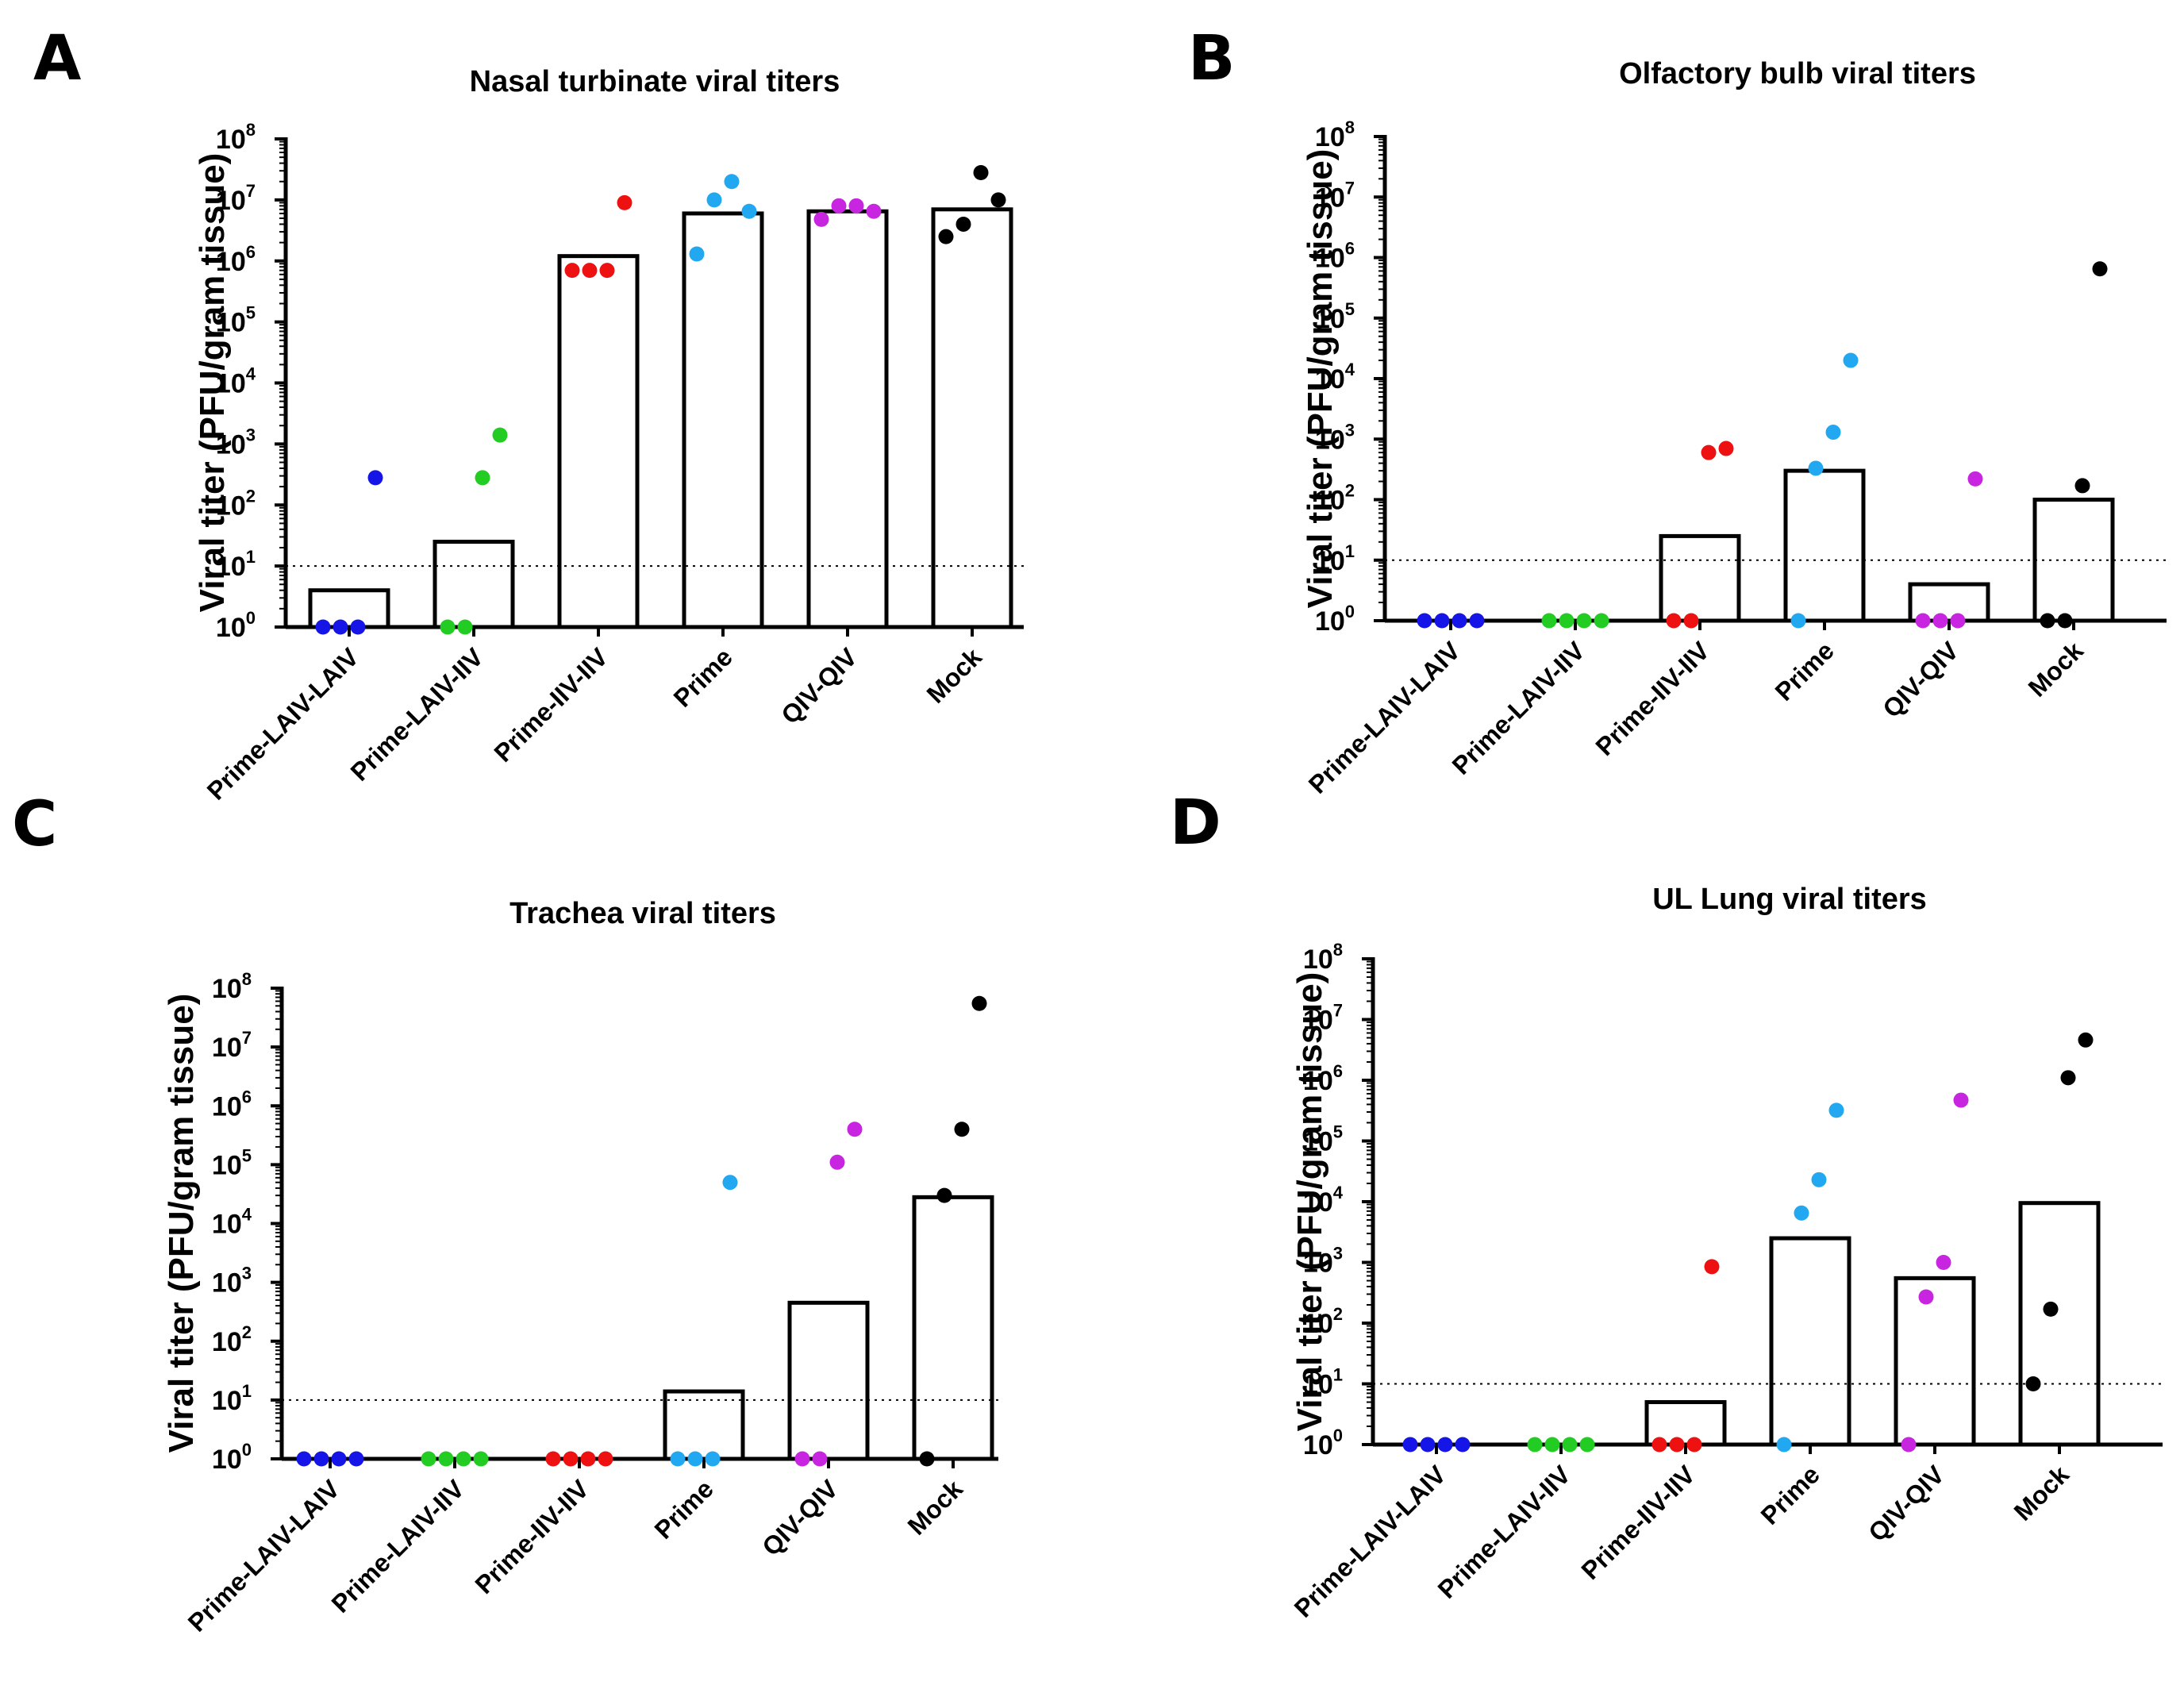 The image size is (2184, 1693). What do you see at coordinates (642, 913) in the screenshot?
I see `panel-title: Trachea viral titers` at bounding box center [642, 913].